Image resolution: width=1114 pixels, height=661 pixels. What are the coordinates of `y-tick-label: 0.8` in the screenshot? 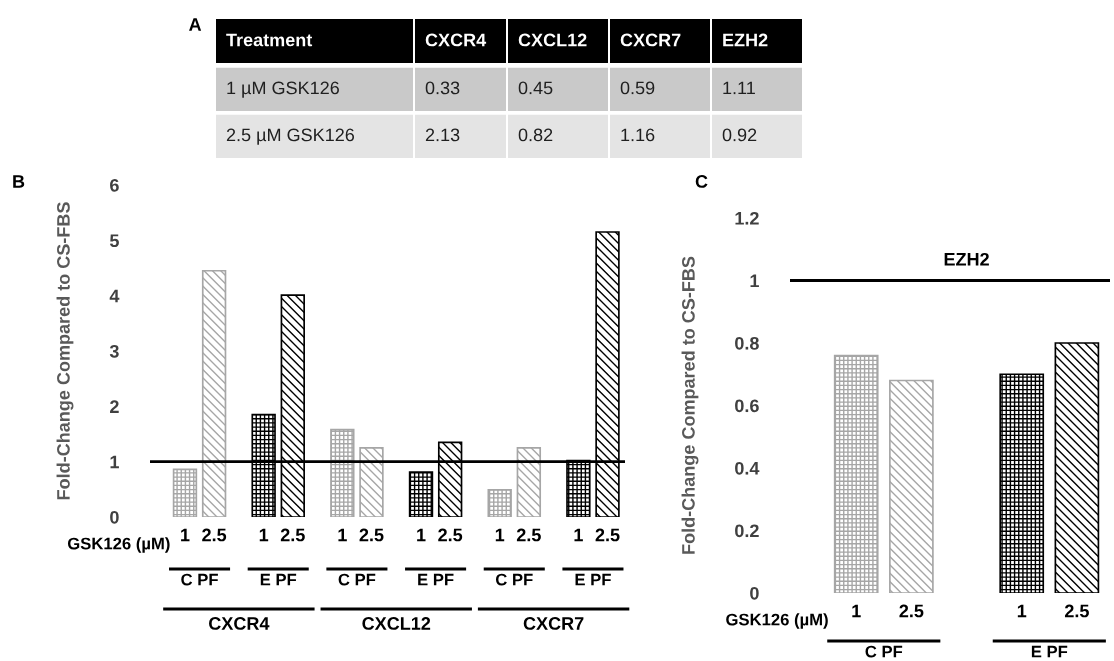 It's located at (747, 343).